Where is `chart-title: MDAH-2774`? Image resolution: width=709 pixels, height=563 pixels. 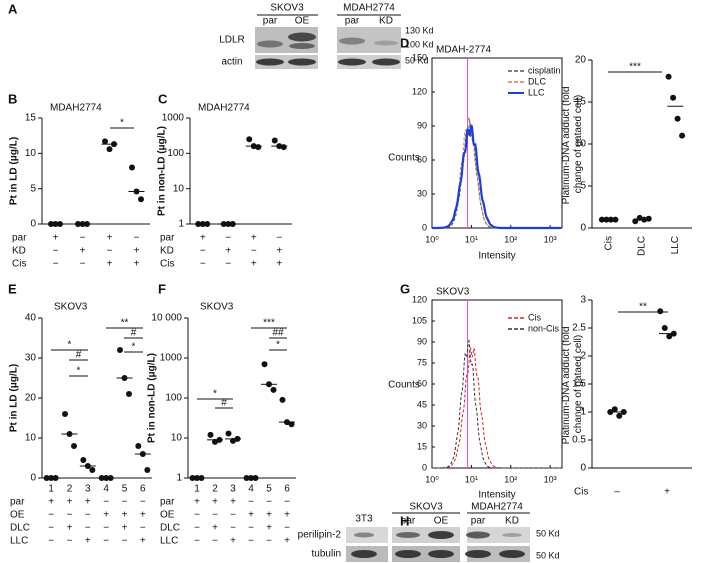
chart-title: MDAH-2774 is located at coordinates (463, 50).